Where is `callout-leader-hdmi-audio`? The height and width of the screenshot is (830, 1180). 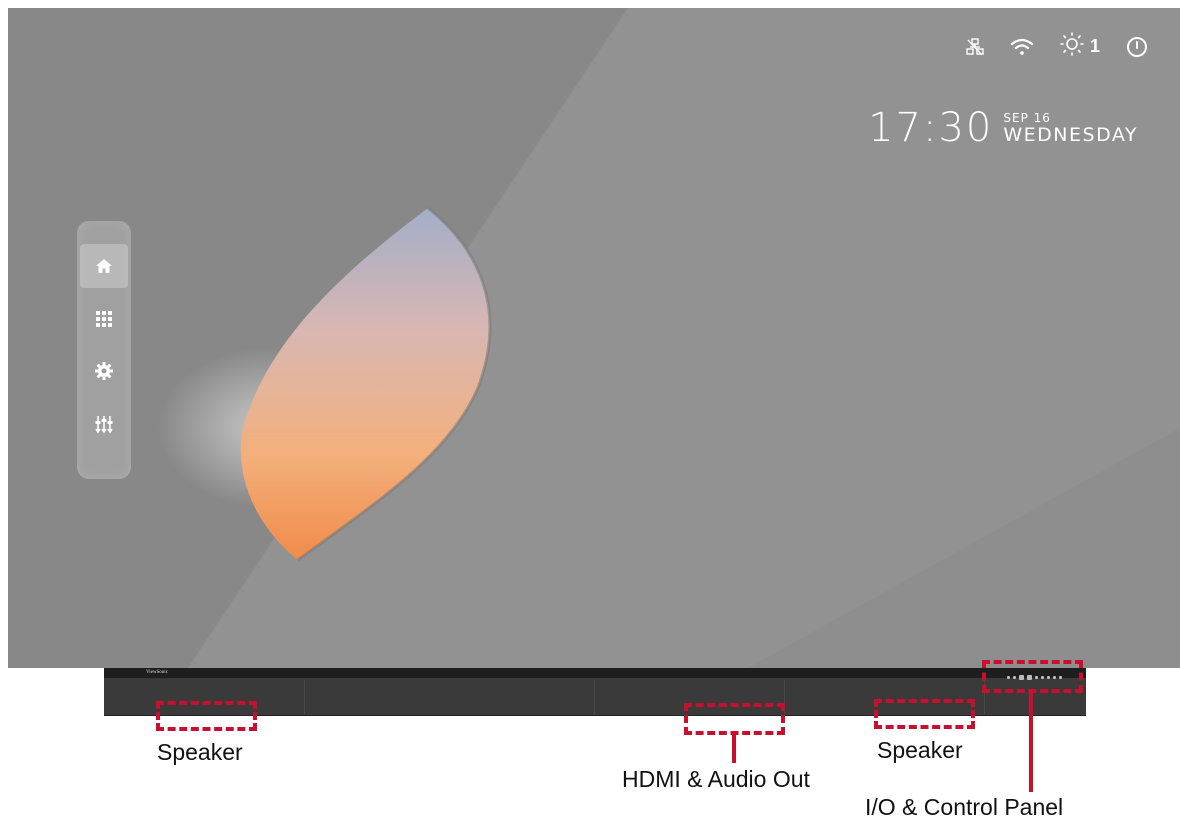 callout-leader-hdmi-audio is located at coordinates (734, 749).